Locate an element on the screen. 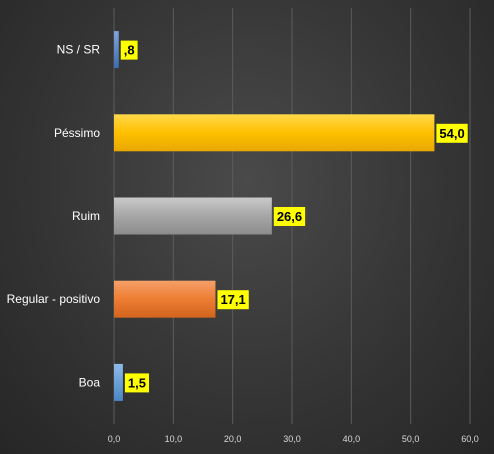 The height and width of the screenshot is (454, 494). x-tick-label: 40,0 is located at coordinates (352, 439).